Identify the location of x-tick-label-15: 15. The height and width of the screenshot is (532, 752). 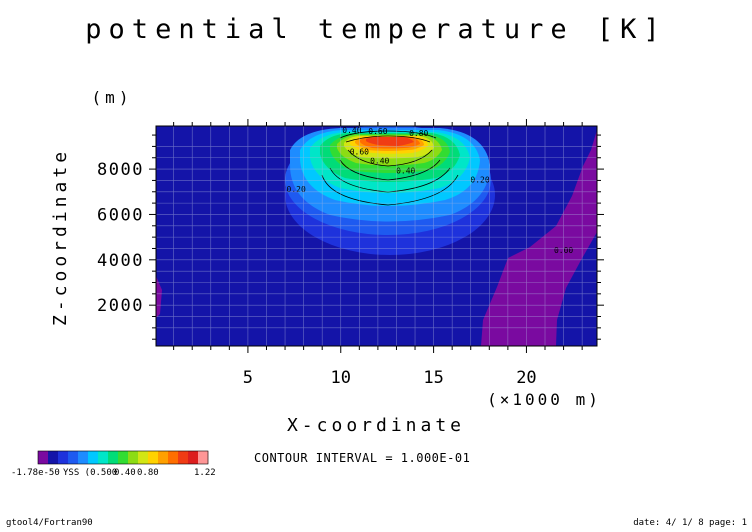
(433, 378).